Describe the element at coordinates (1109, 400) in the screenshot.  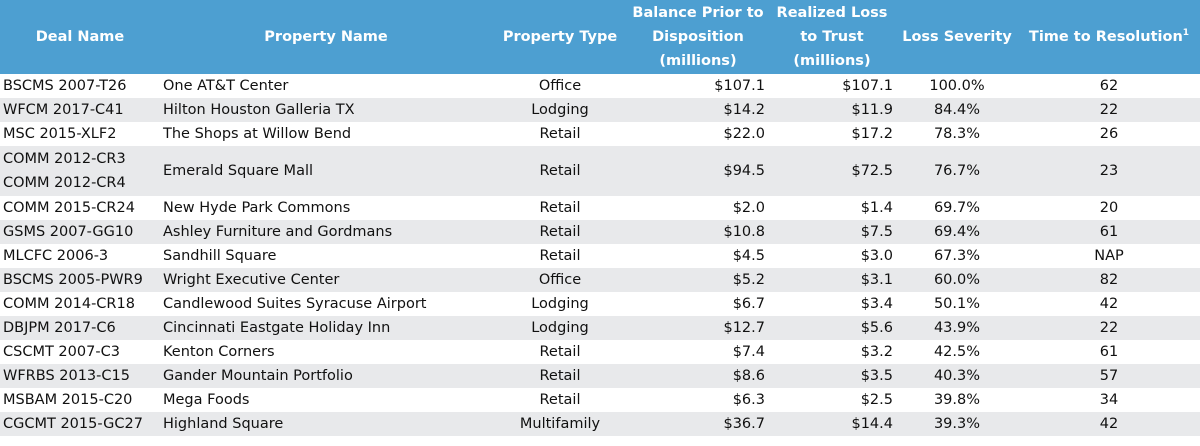
I see `cell-time-to-resolution: 34` at that location.